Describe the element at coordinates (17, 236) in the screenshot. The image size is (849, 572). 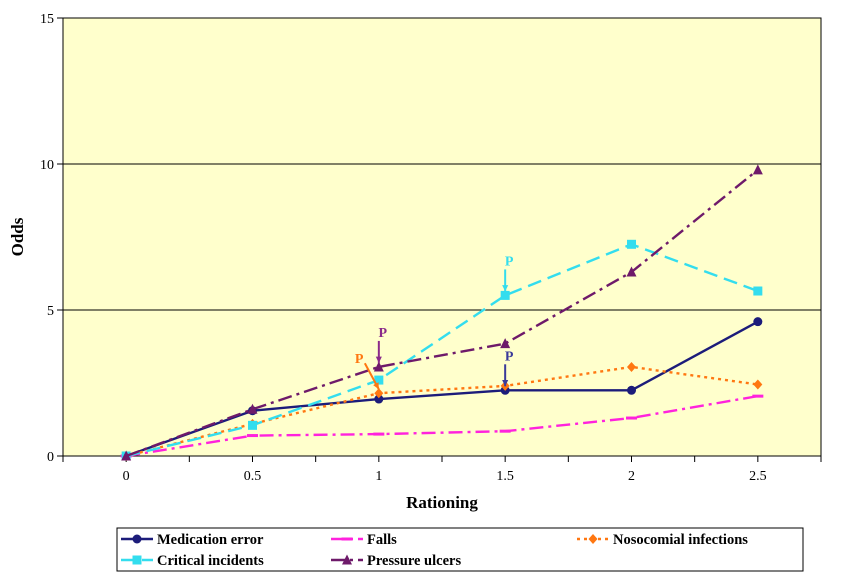
I see `y-axis-title: Odds` at that location.